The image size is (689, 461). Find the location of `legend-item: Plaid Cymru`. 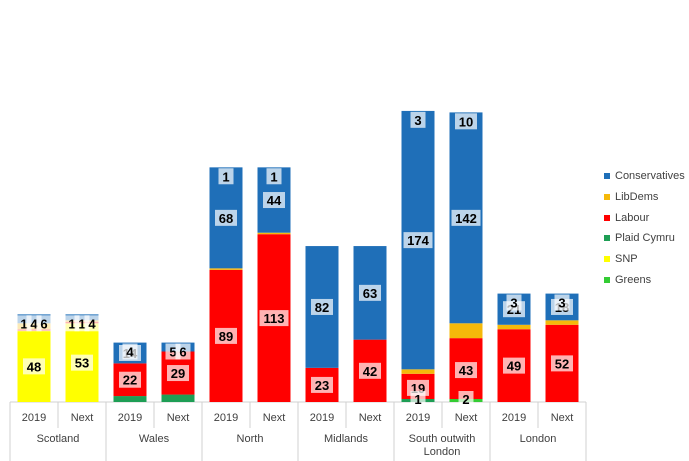

legend-item: Plaid Cymru is located at coordinates (644, 238).